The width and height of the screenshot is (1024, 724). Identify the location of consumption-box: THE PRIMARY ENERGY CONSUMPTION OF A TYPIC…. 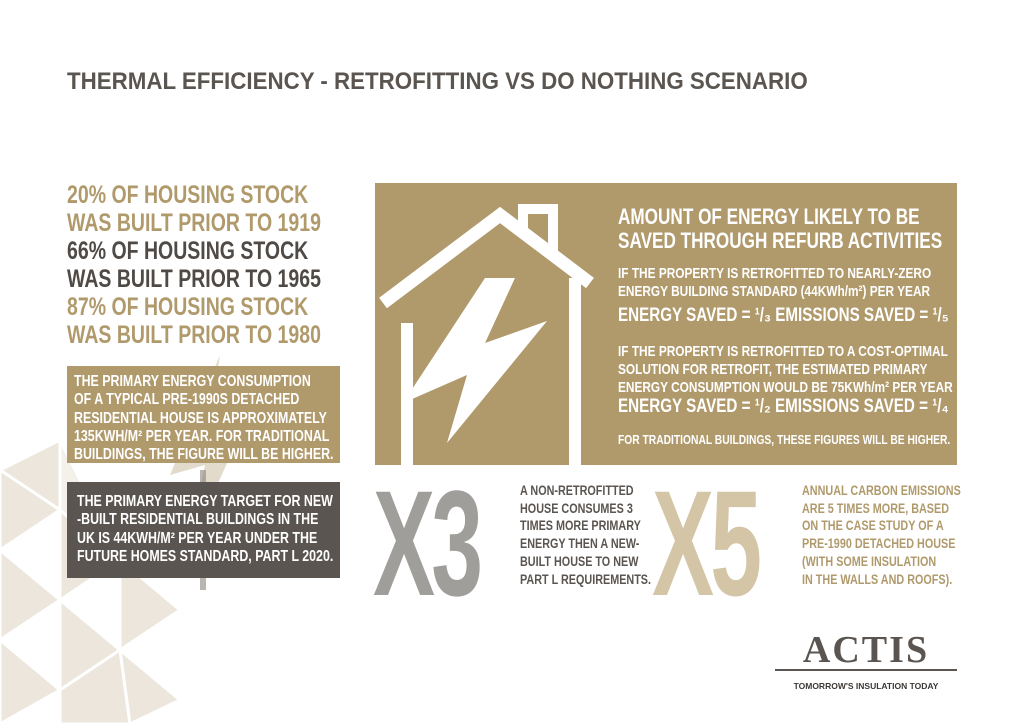
(203, 414).